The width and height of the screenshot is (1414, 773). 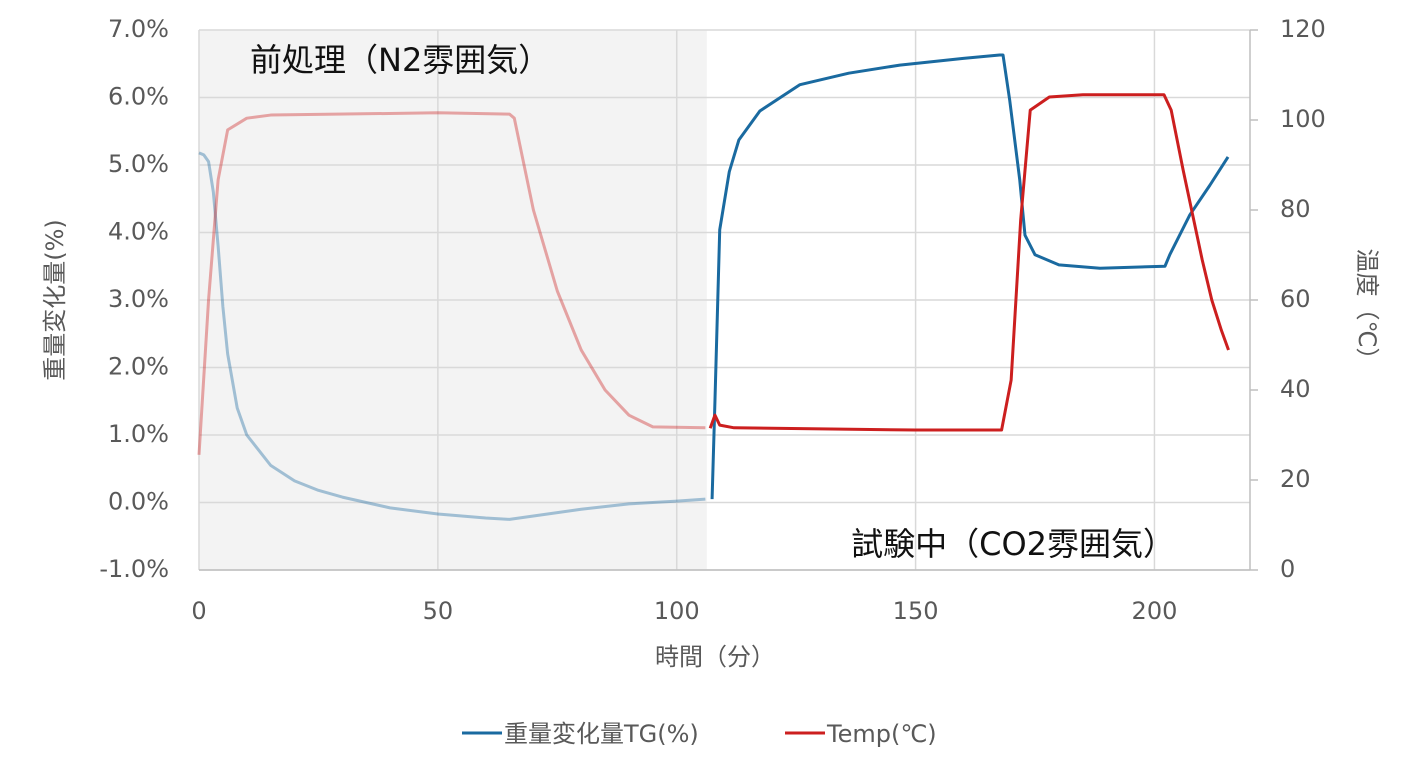 What do you see at coordinates (138, 367) in the screenshot?
I see `y-tick-label: 2.0%` at bounding box center [138, 367].